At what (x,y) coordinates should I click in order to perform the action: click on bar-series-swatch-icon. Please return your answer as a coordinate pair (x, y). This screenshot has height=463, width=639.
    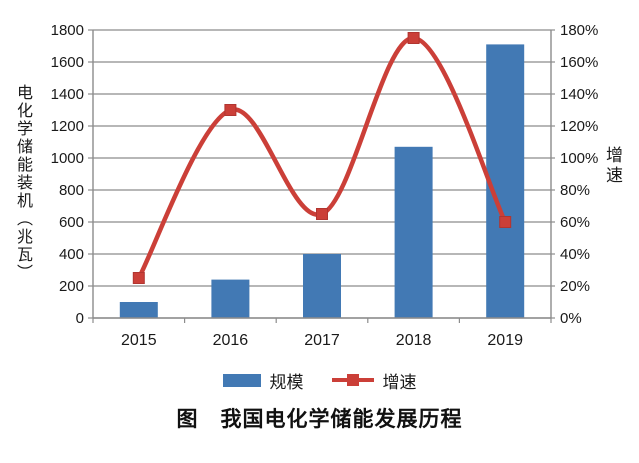
    Looking at the image, I should click on (241, 380).